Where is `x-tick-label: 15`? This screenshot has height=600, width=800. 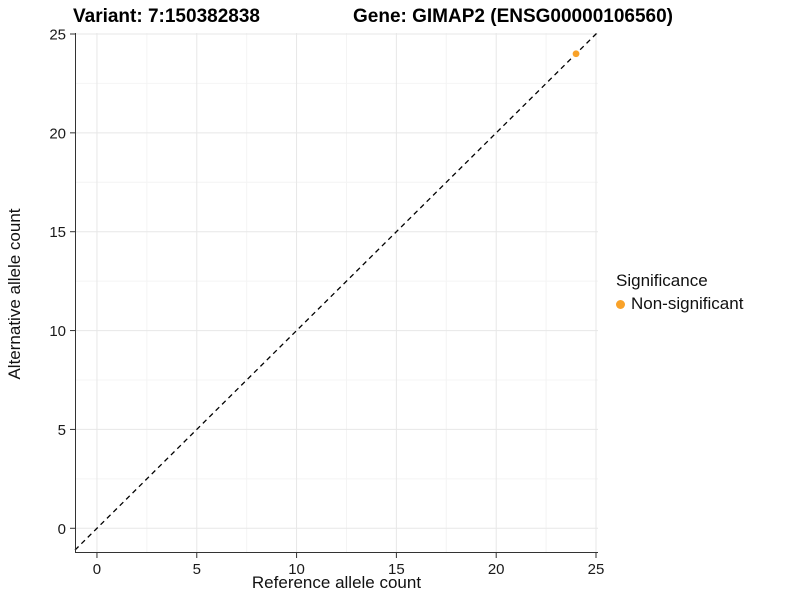 x-tick-label: 15 is located at coordinates (396, 569).